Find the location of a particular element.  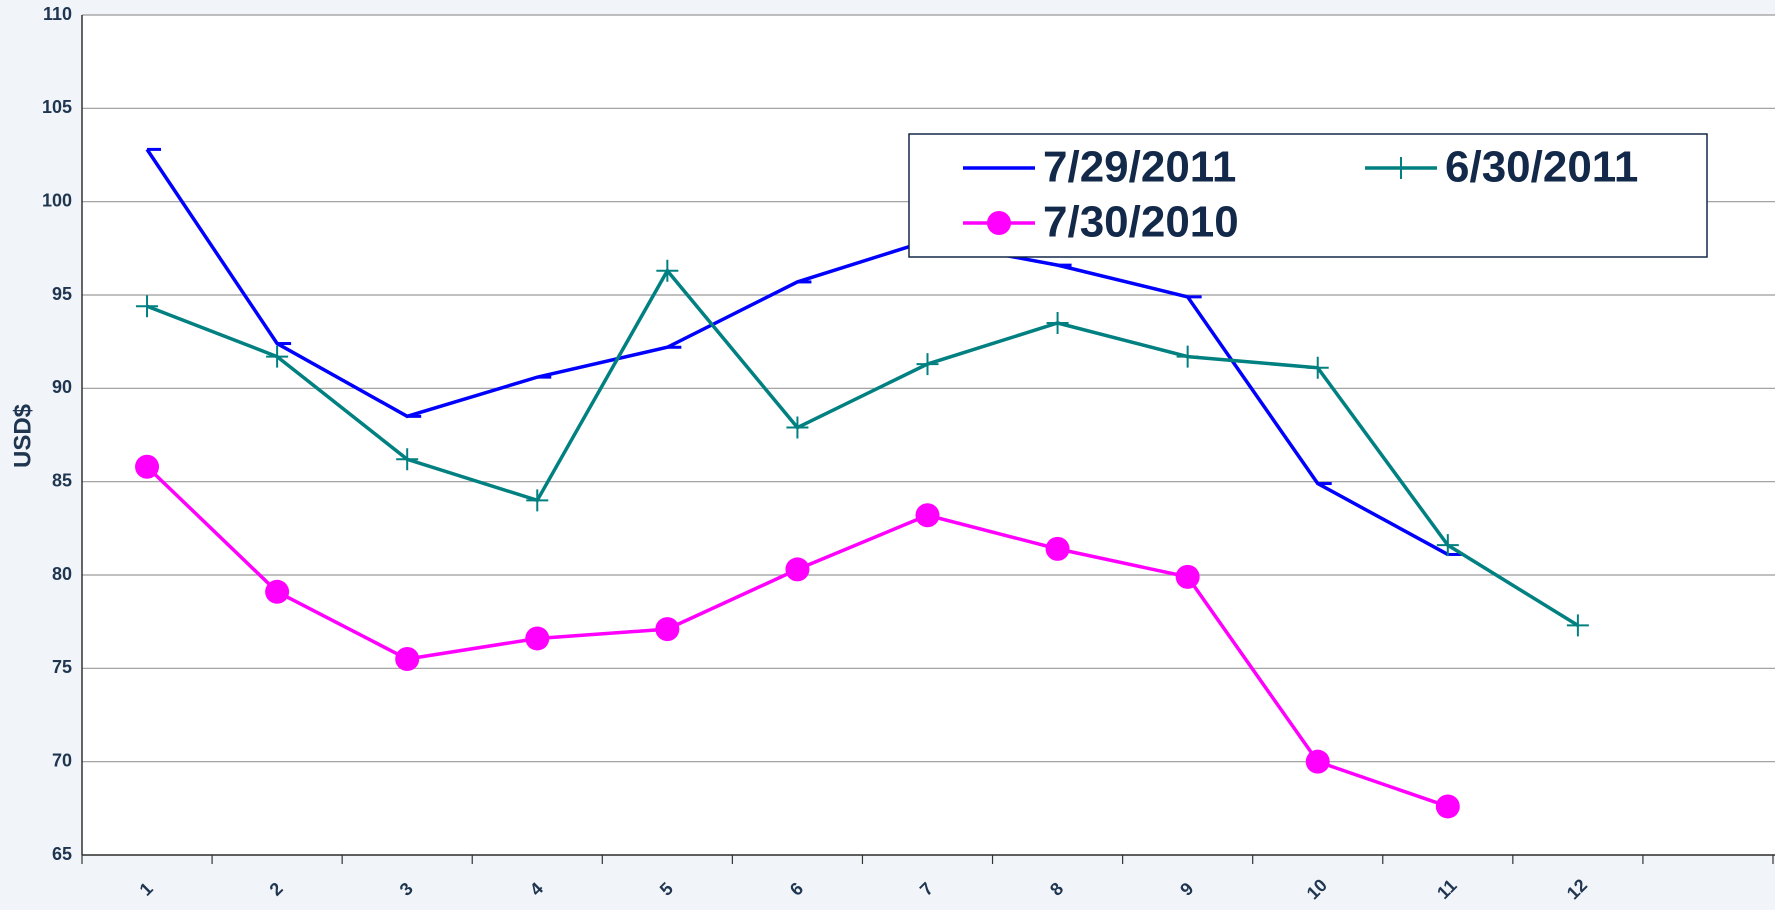

y-tick-label: 70 is located at coordinates (62, 760).